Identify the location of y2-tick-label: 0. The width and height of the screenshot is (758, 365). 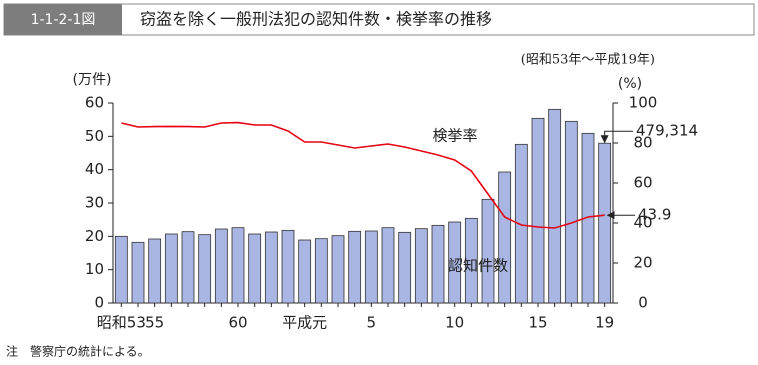
(643, 303).